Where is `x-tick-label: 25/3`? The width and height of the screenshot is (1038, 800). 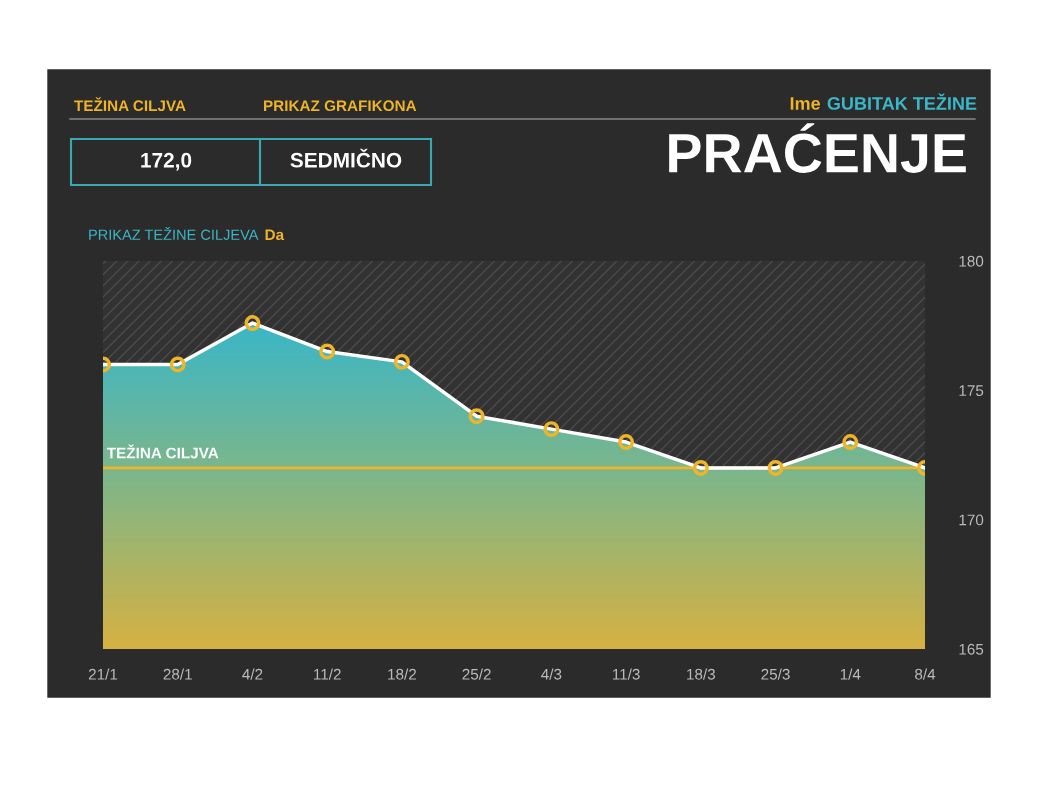 x-tick-label: 25/3 is located at coordinates (775, 674).